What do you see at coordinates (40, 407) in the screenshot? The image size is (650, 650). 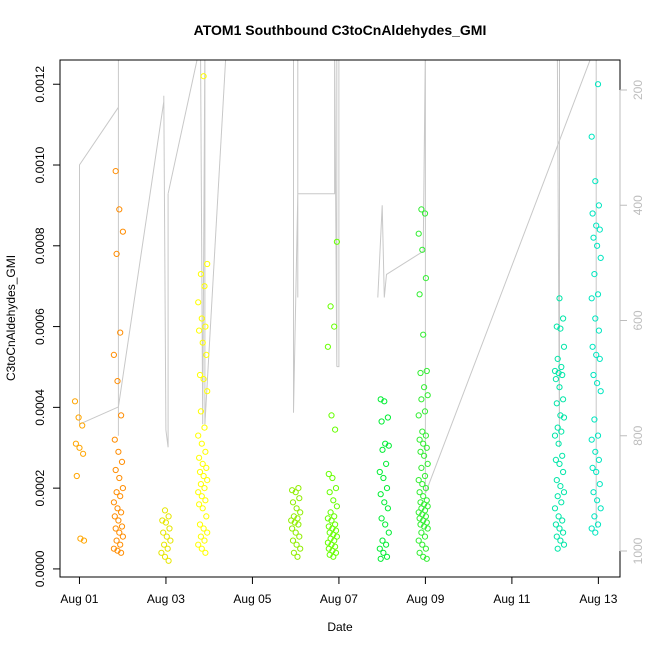 I see `y-tick-label: 0.0004` at bounding box center [40, 407].